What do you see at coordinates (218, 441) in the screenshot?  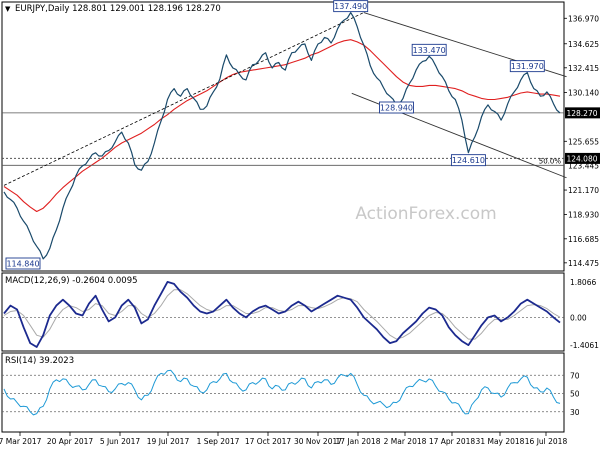 I see `x-tick-label: 1 Sep 2017` at bounding box center [218, 441].